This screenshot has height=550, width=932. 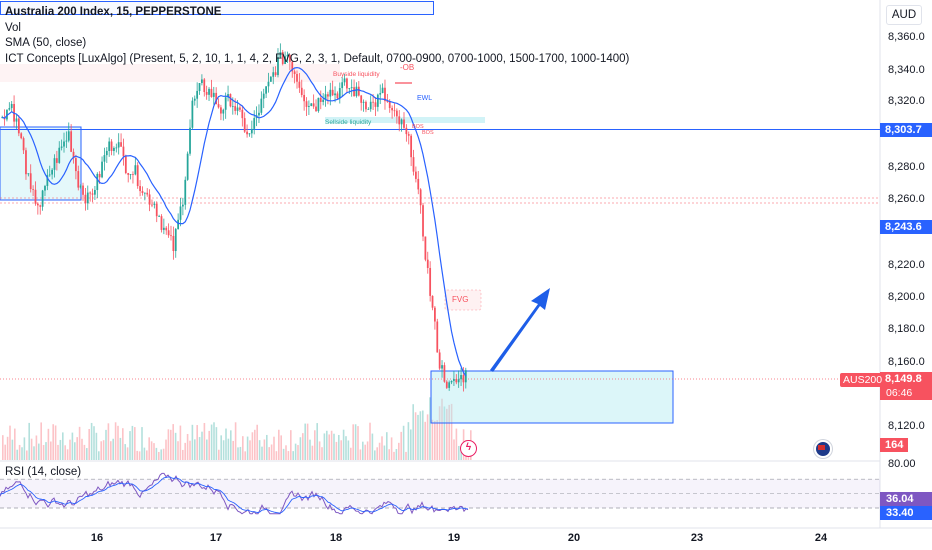 I want to click on price-tag-last: 8,149.8, so click(x=906, y=379).